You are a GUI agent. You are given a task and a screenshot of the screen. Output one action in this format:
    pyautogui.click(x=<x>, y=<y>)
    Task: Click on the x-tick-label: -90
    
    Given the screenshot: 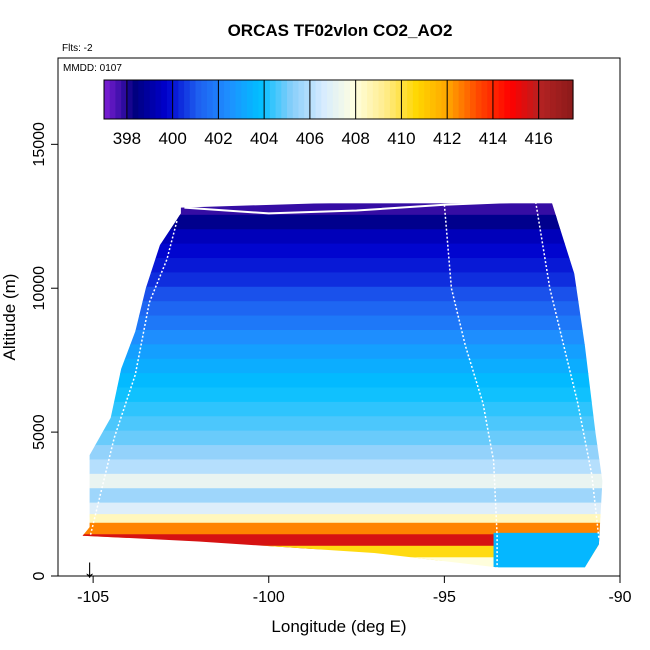 What is the action you would take?
    pyautogui.click(x=619, y=597)
    